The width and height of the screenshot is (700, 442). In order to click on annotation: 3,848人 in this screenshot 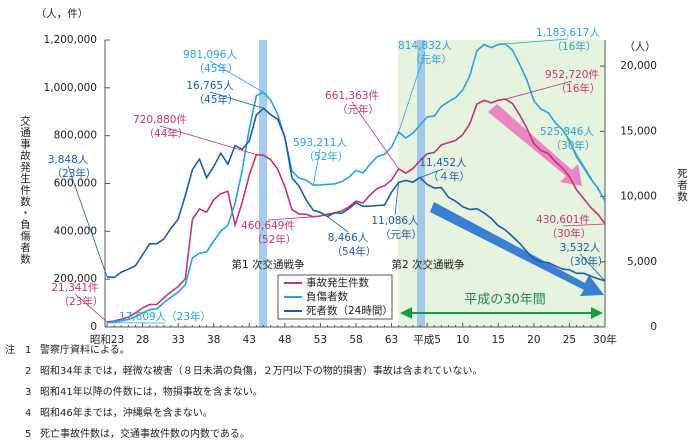, I will do `click(68, 160)`.